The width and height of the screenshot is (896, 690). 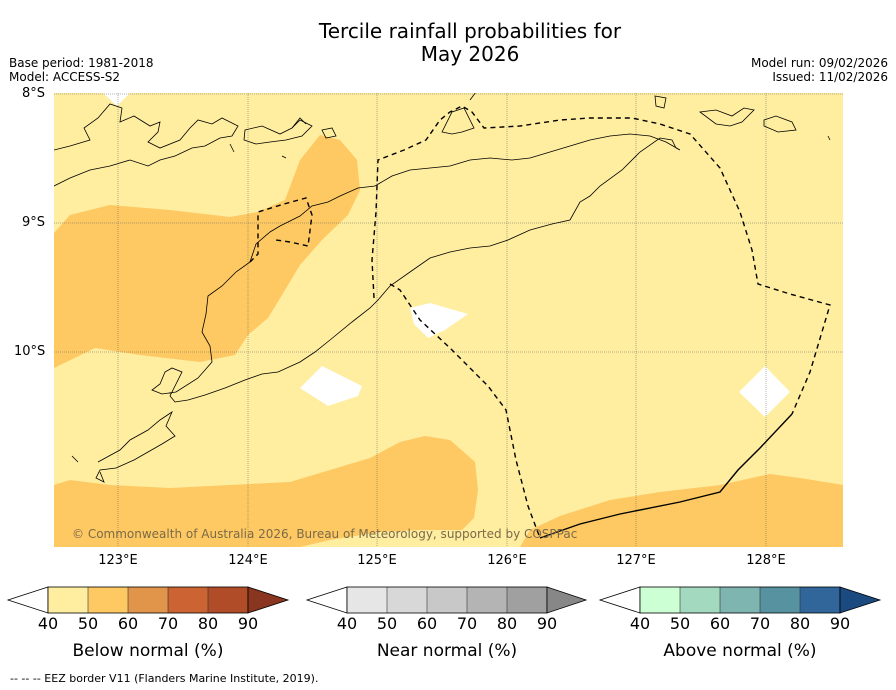 I want to click on colorbar-above-under-triangle, so click(x=619, y=600).